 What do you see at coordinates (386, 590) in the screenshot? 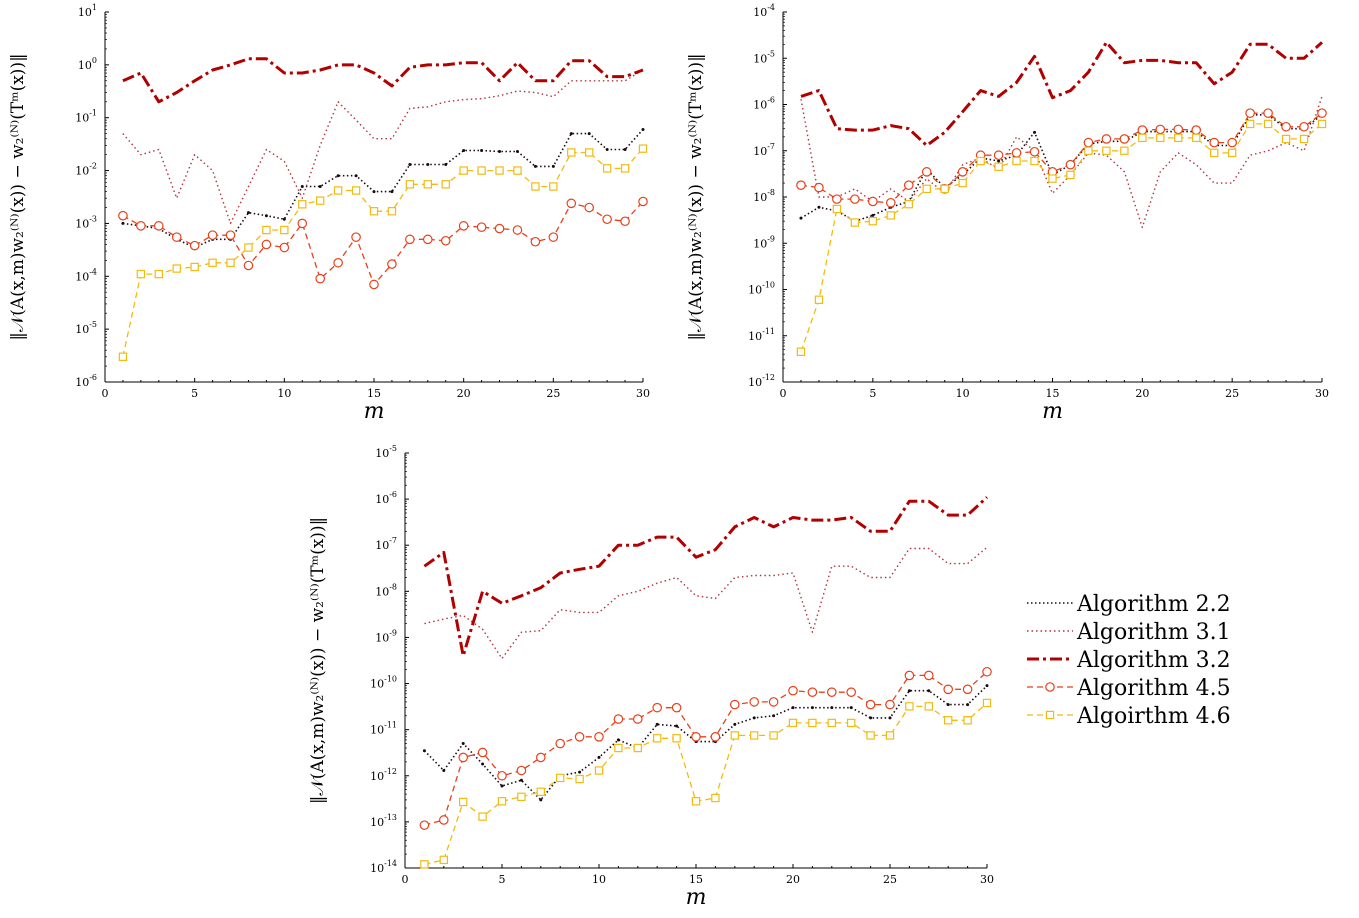
I see `y-tick-label: 10⁻⁸` at bounding box center [386, 590].